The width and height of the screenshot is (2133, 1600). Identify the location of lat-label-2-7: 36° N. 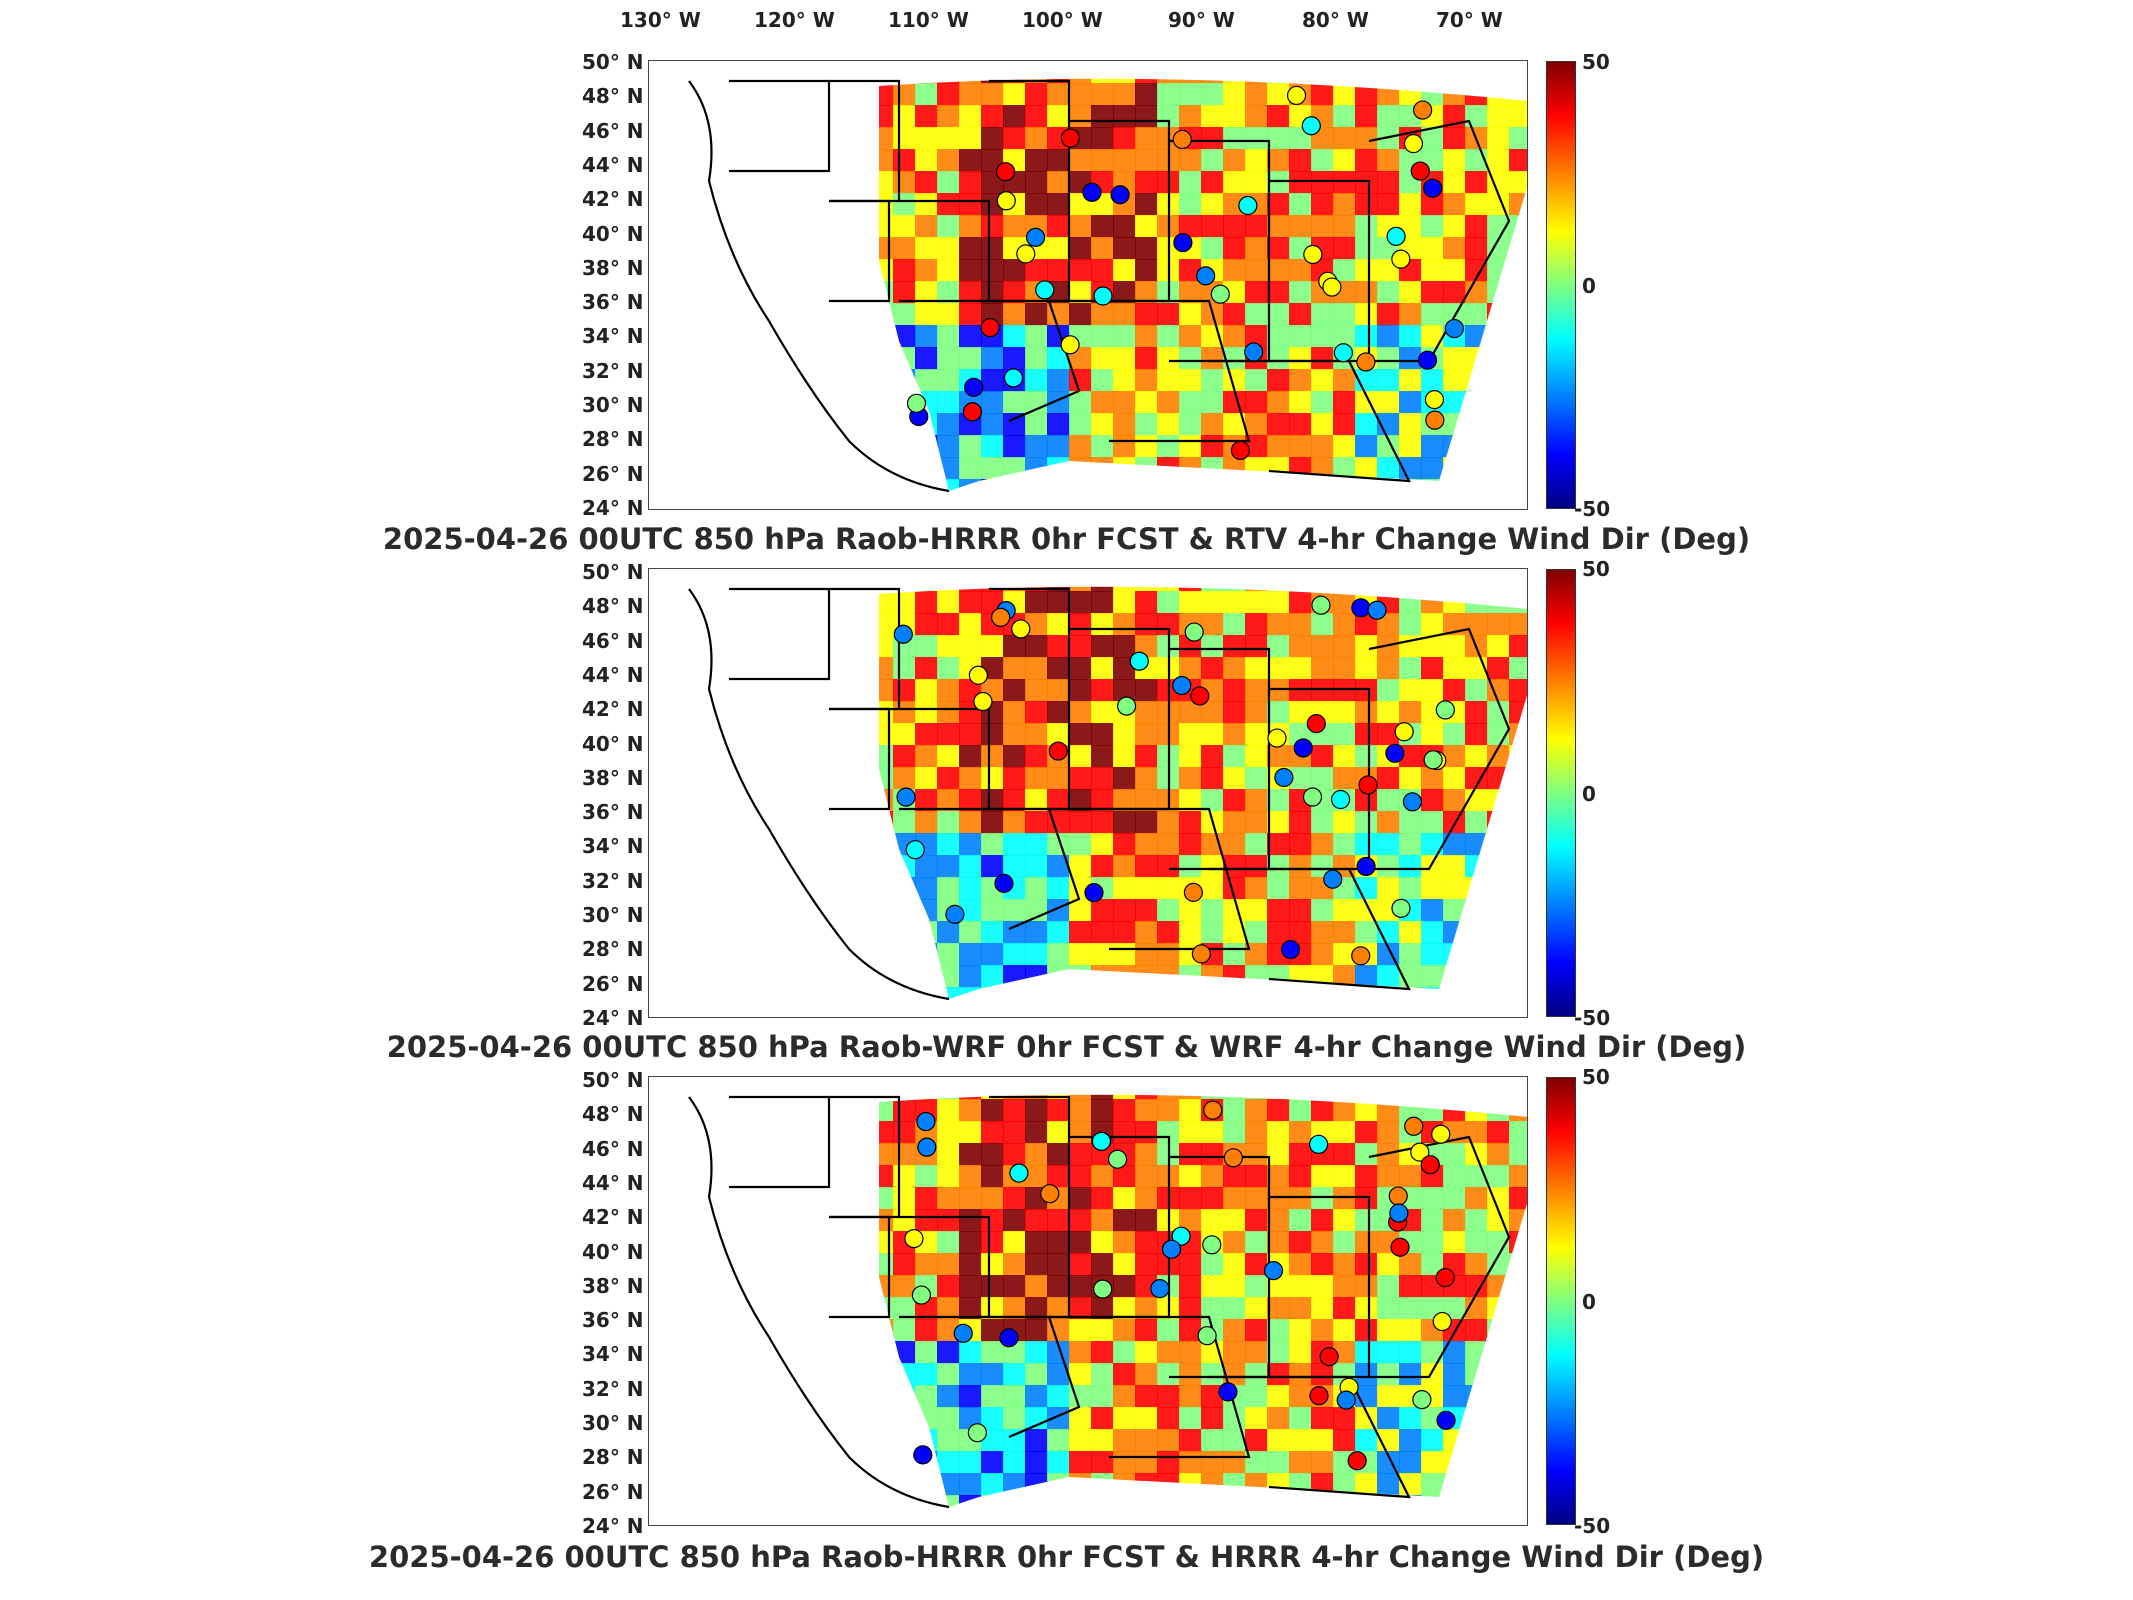
(613, 812).